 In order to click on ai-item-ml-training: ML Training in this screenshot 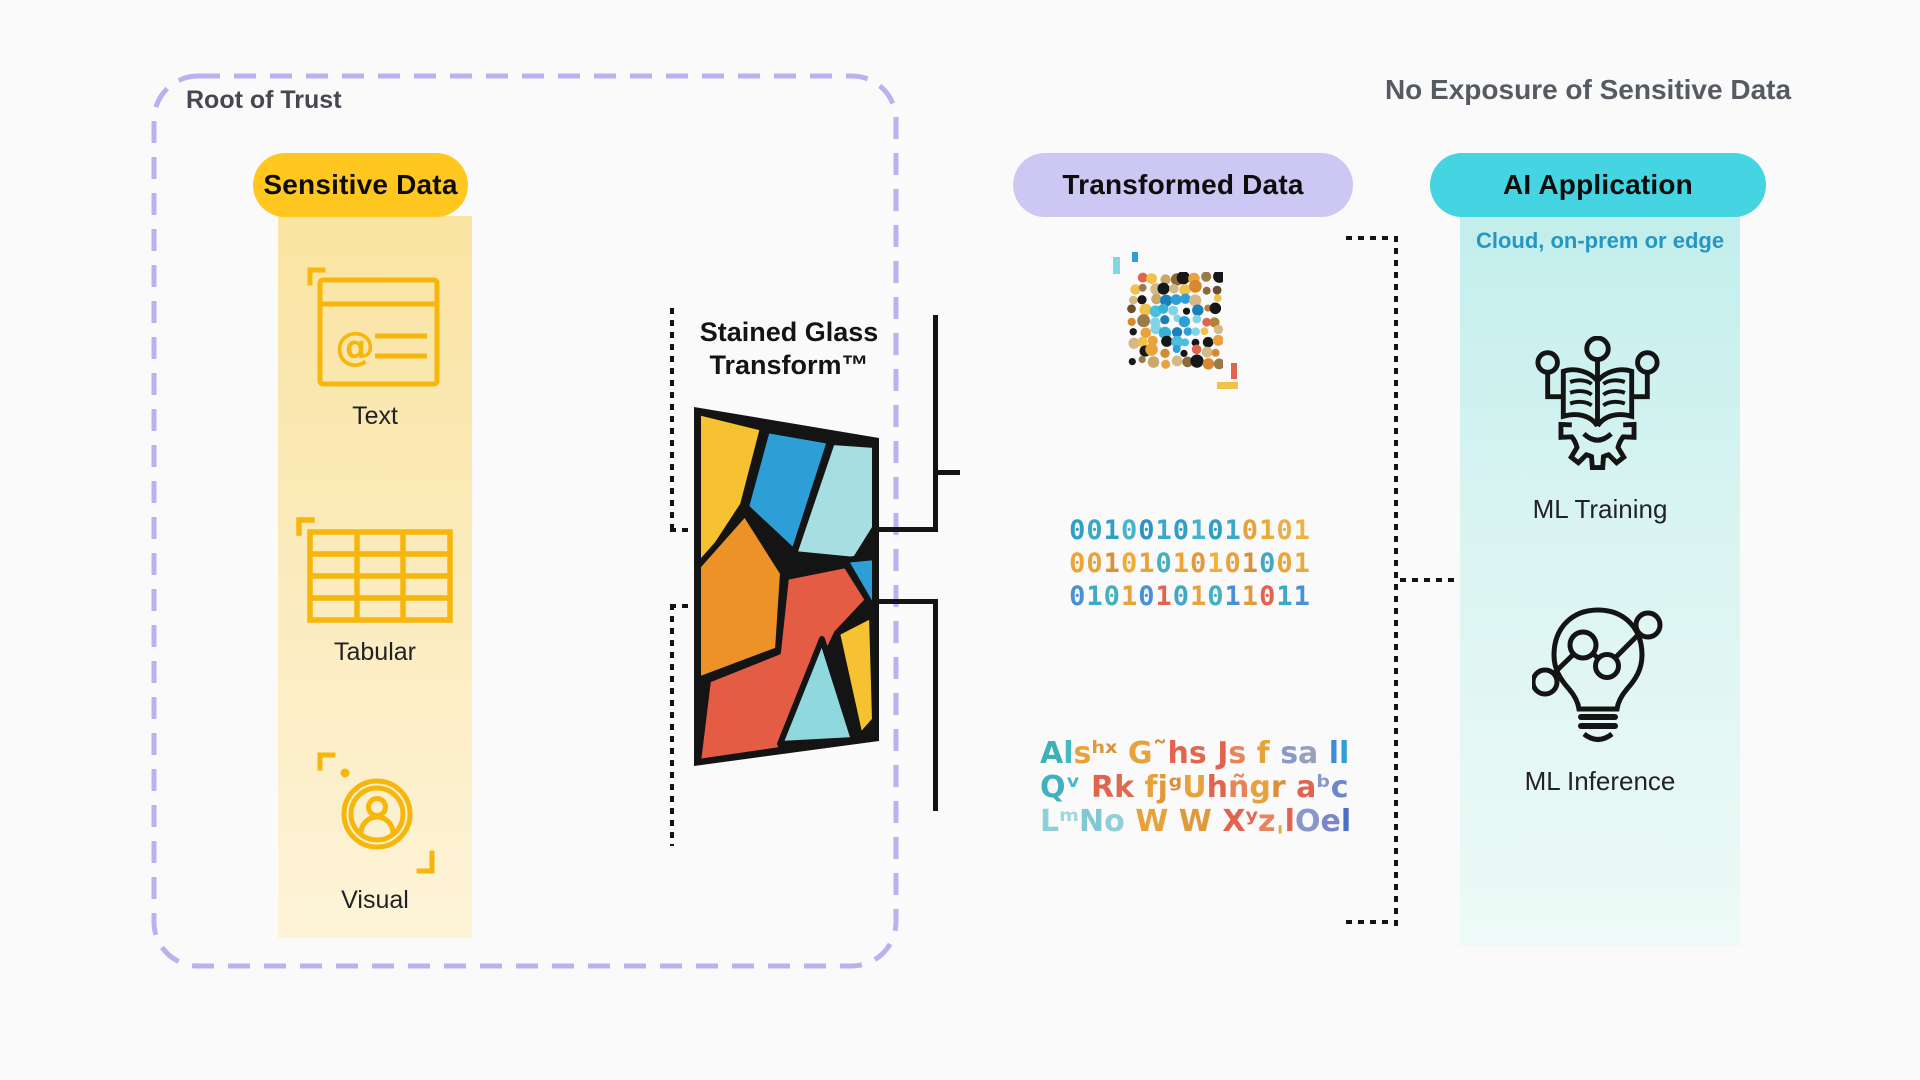, I will do `click(1600, 431)`.